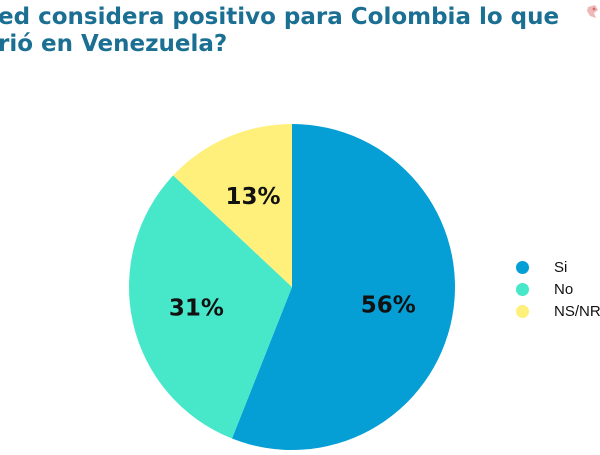  I want to click on pie-slice-labels: 56% 31% 13%, so click(292, 252).